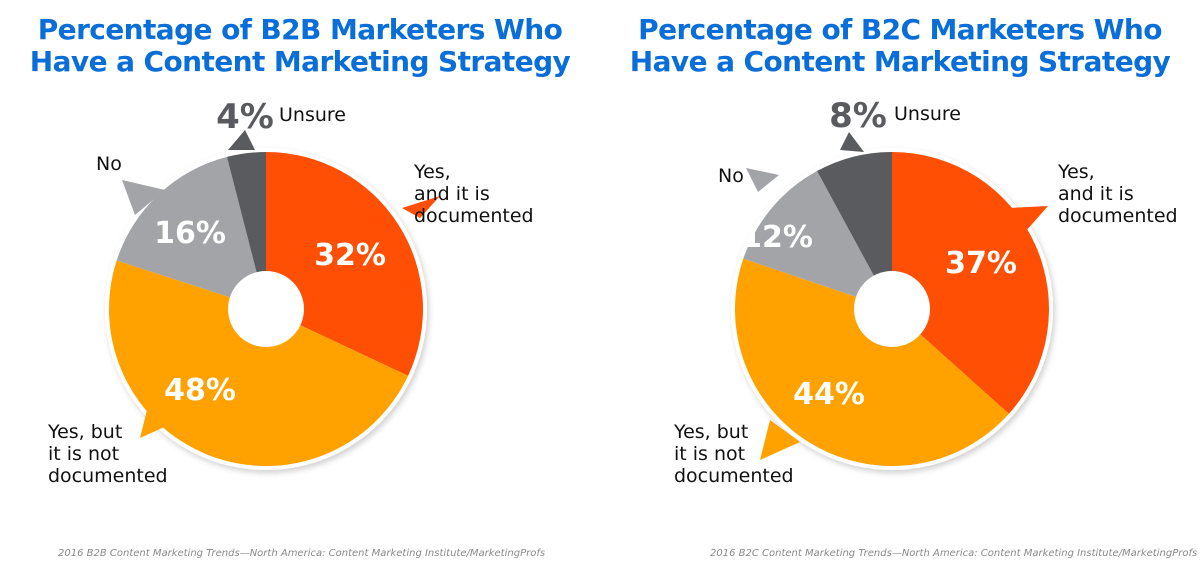 Image resolution: width=1200 pixels, height=577 pixels. What do you see at coordinates (829, 394) in the screenshot?
I see `b2c-value-label-not-documented: 44%` at bounding box center [829, 394].